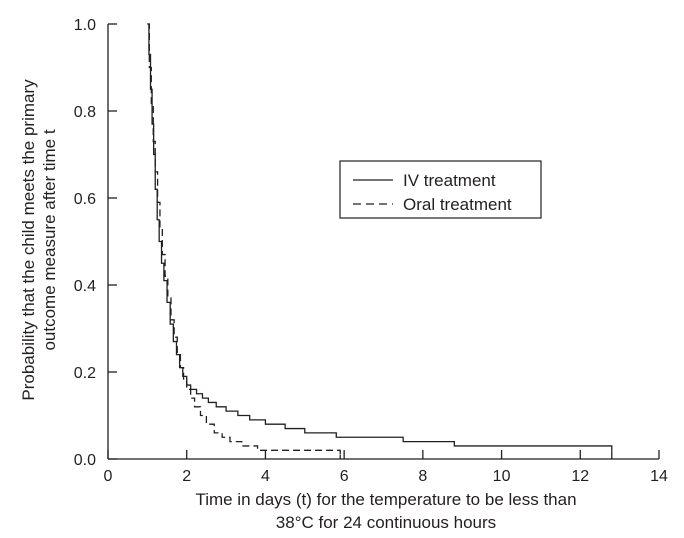  Describe the element at coordinates (386, 467) in the screenshot. I see `x-ticks: 0 2 4 6 8 10 12 14` at that location.